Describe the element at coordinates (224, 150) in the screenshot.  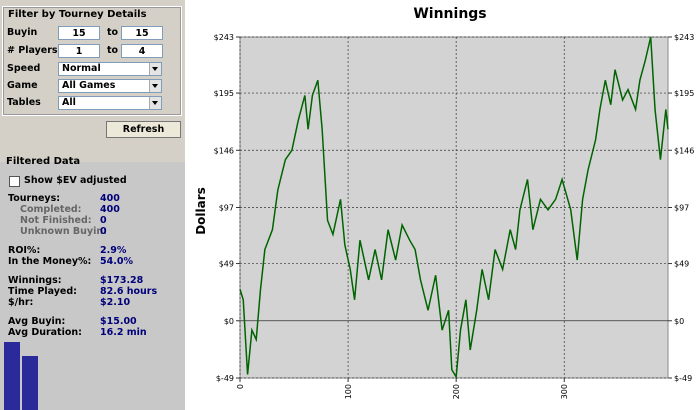
I see `y-tick-label: $146` at that location.